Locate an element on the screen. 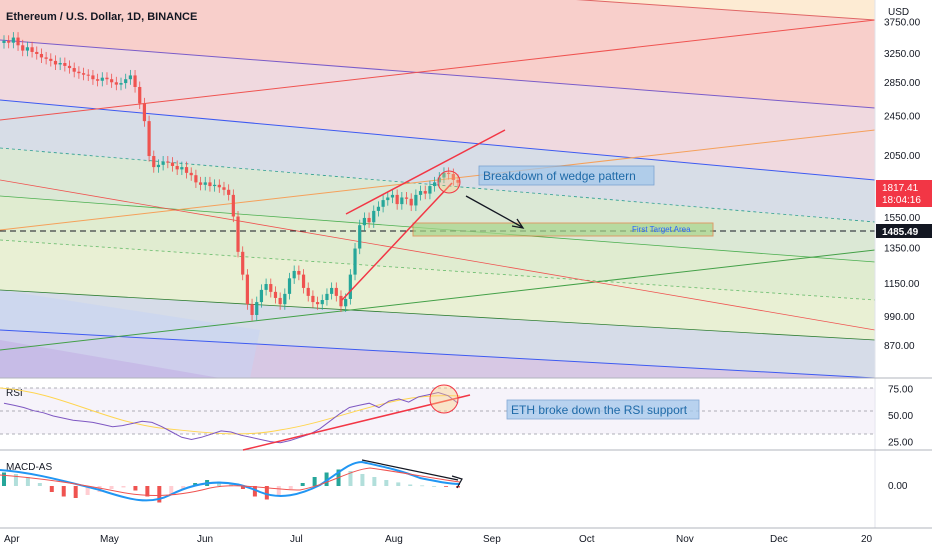 This screenshot has width=932, height=550. target-area-box is located at coordinates (563, 229).